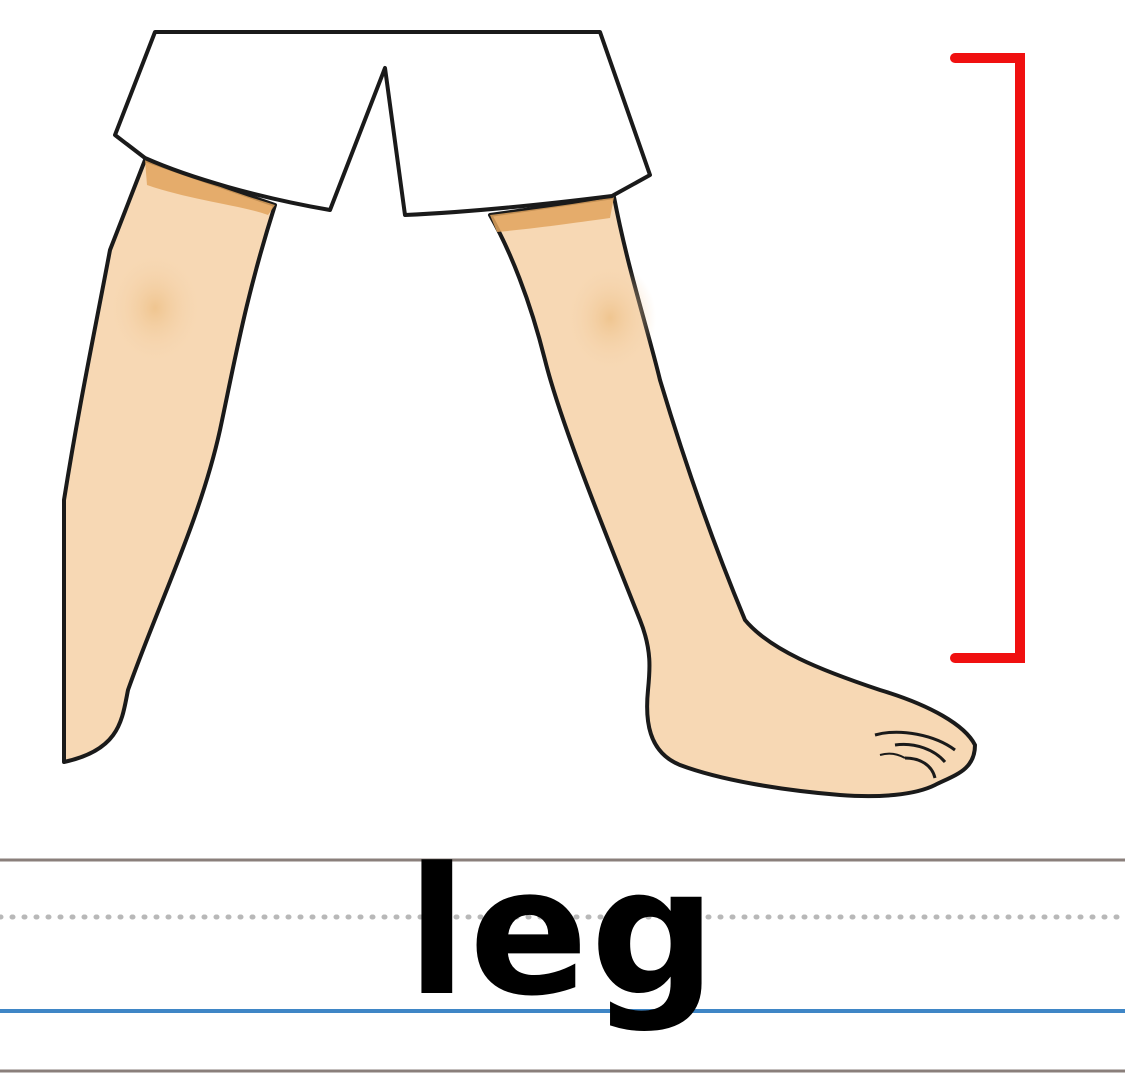  What do you see at coordinates (382, 123) in the screenshot?
I see `shorts` at bounding box center [382, 123].